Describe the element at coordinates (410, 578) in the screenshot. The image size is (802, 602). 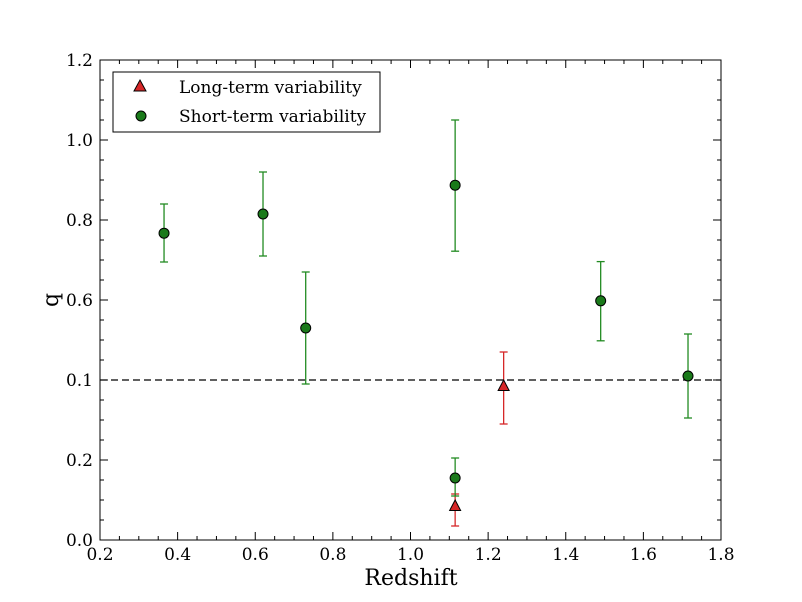
I see `x-axis-label: Redshift` at that location.